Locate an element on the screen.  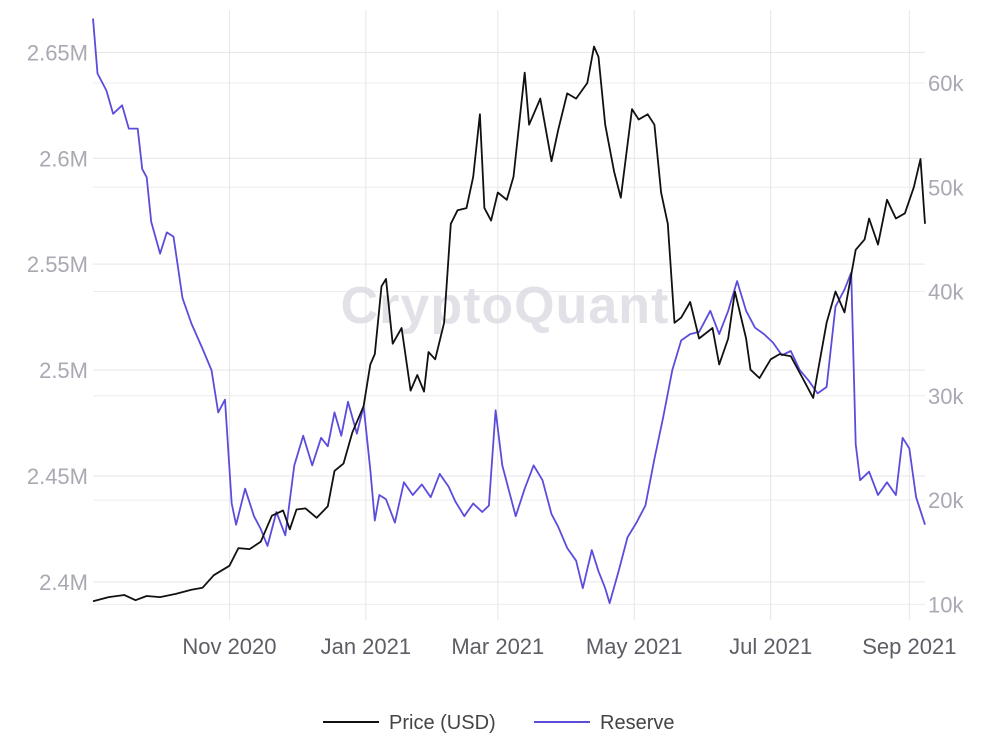
left-tick-label: 2.55M is located at coordinates (57, 264).